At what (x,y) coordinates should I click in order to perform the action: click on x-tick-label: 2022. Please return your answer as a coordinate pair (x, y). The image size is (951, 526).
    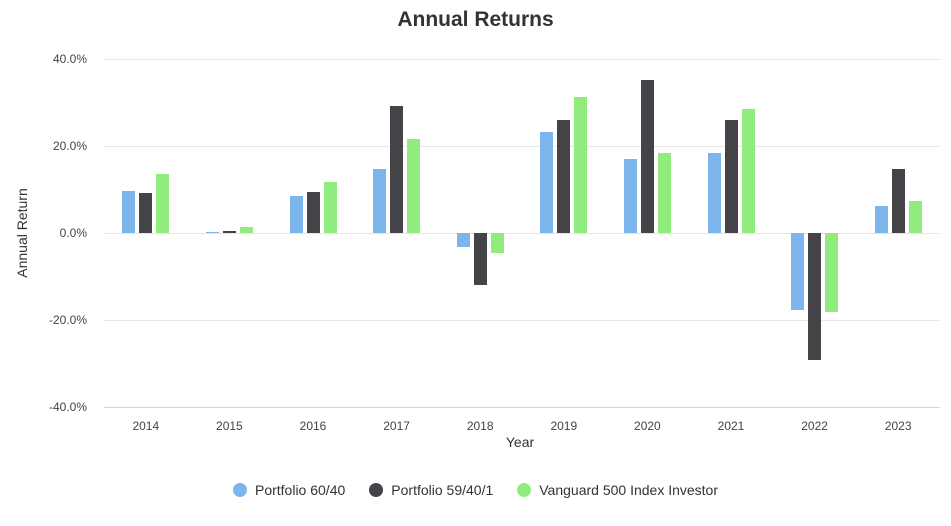
    Looking at the image, I should click on (814, 426).